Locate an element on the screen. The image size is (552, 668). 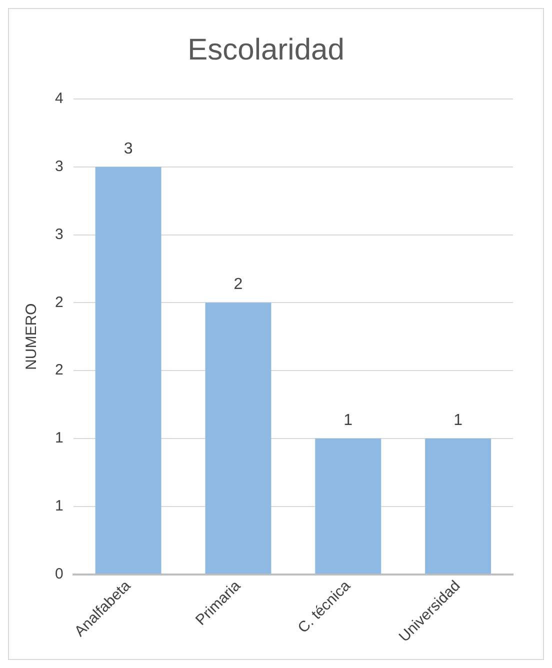
chart-title: Escolaridad is located at coordinates (266, 49).